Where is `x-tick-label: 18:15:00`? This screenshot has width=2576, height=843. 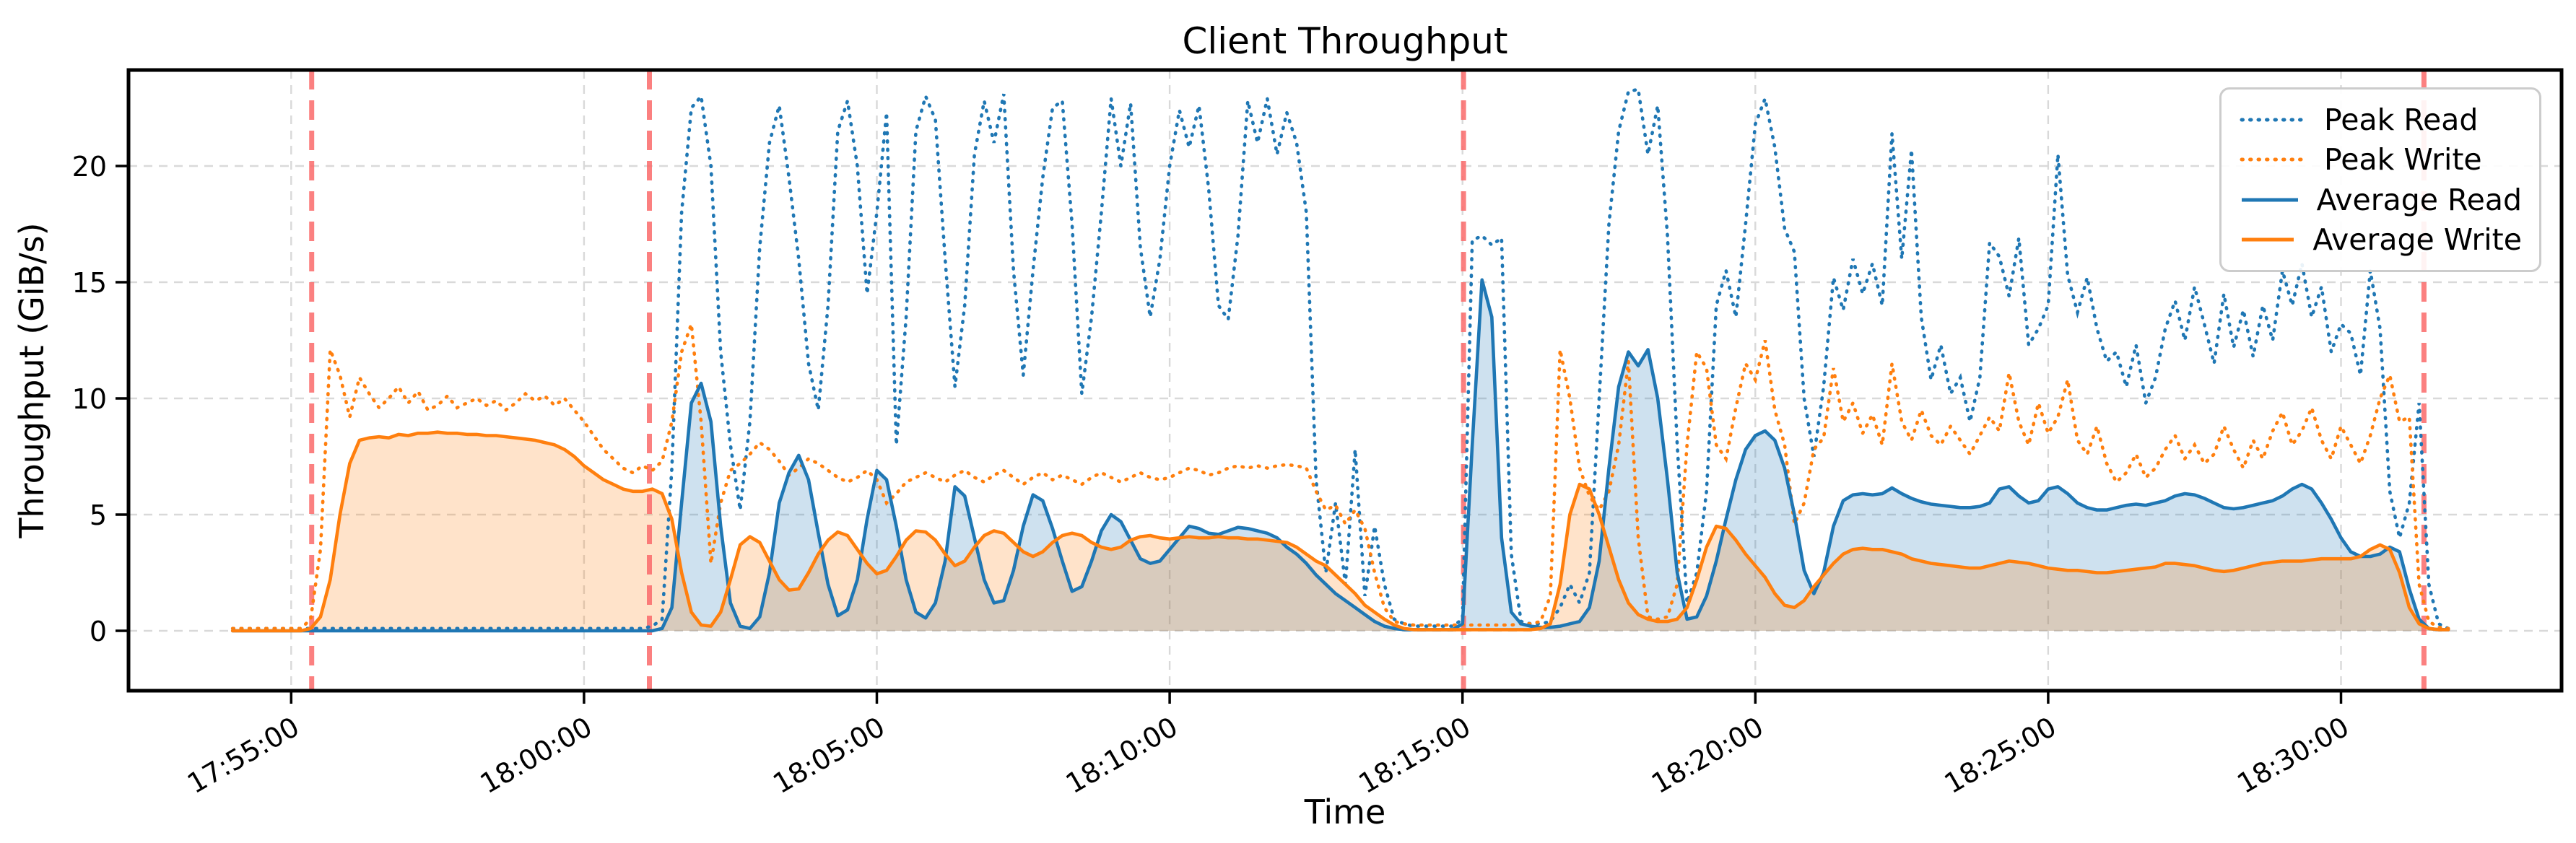
x-tick-label: 18:15:00 is located at coordinates (1414, 755).